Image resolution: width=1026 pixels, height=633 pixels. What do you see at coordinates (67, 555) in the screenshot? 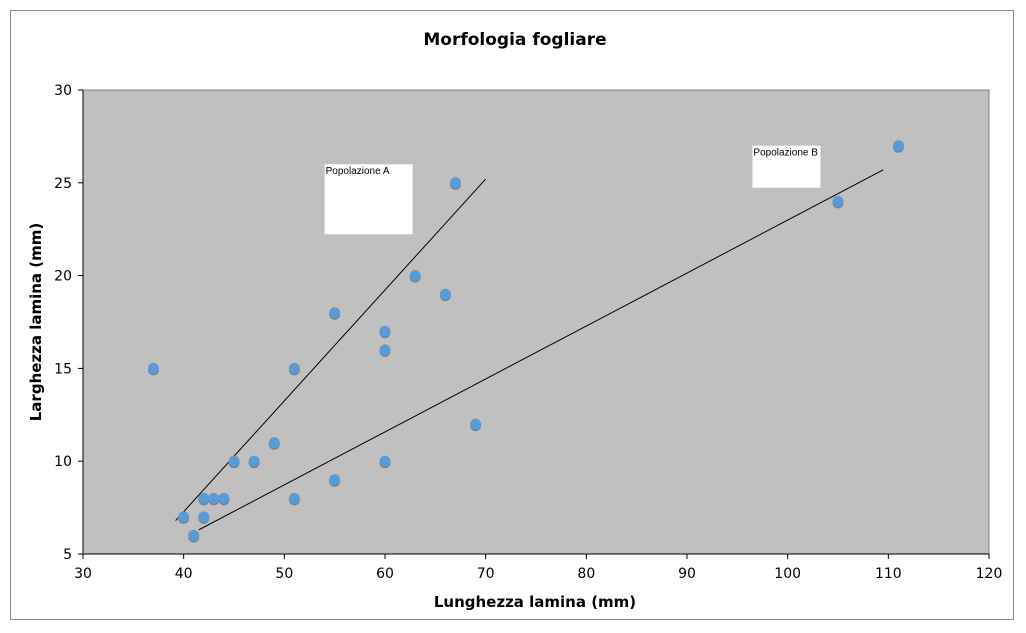
I see `y-tick-label: 5` at bounding box center [67, 555].